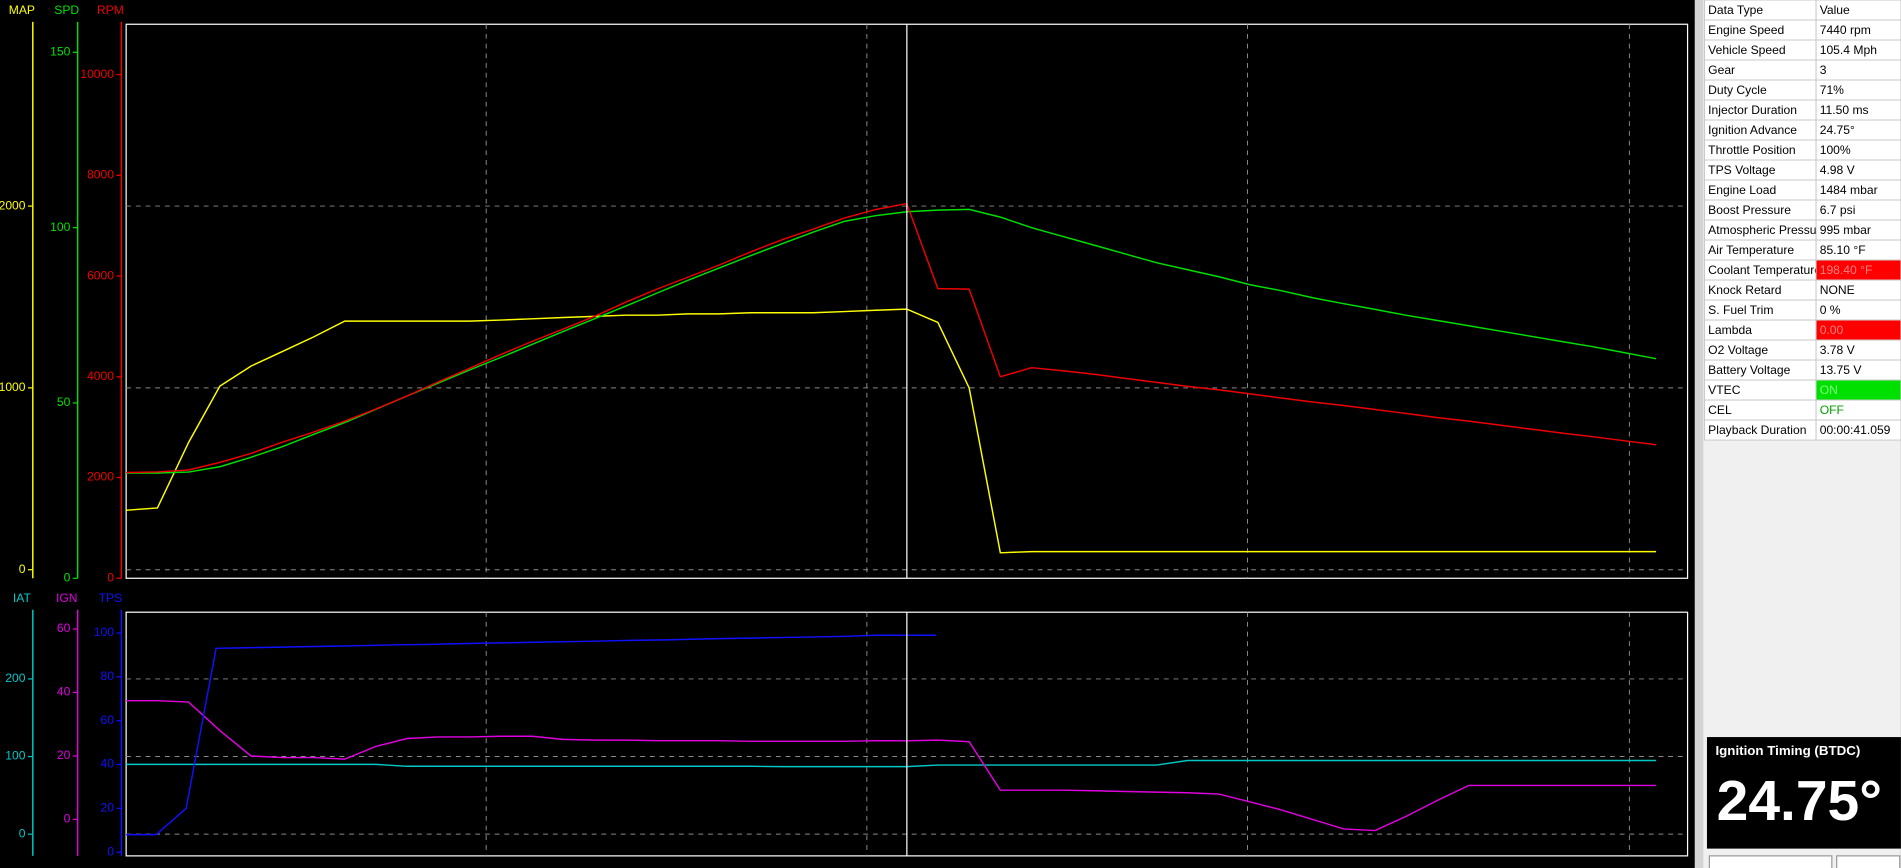 This screenshot has width=1901, height=868. Describe the element at coordinates (1823, 70) in the screenshot. I see `table-text: 3` at that location.